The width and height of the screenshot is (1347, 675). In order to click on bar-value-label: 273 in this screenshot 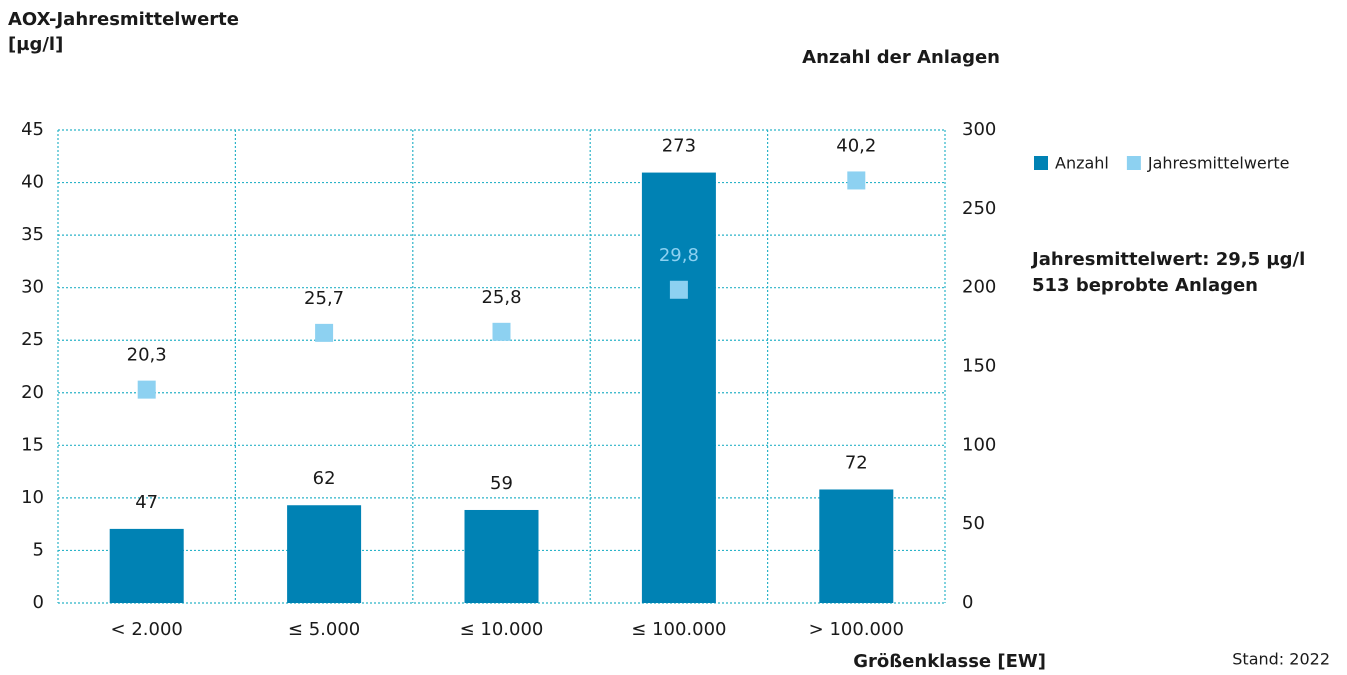, I will do `click(679, 146)`.